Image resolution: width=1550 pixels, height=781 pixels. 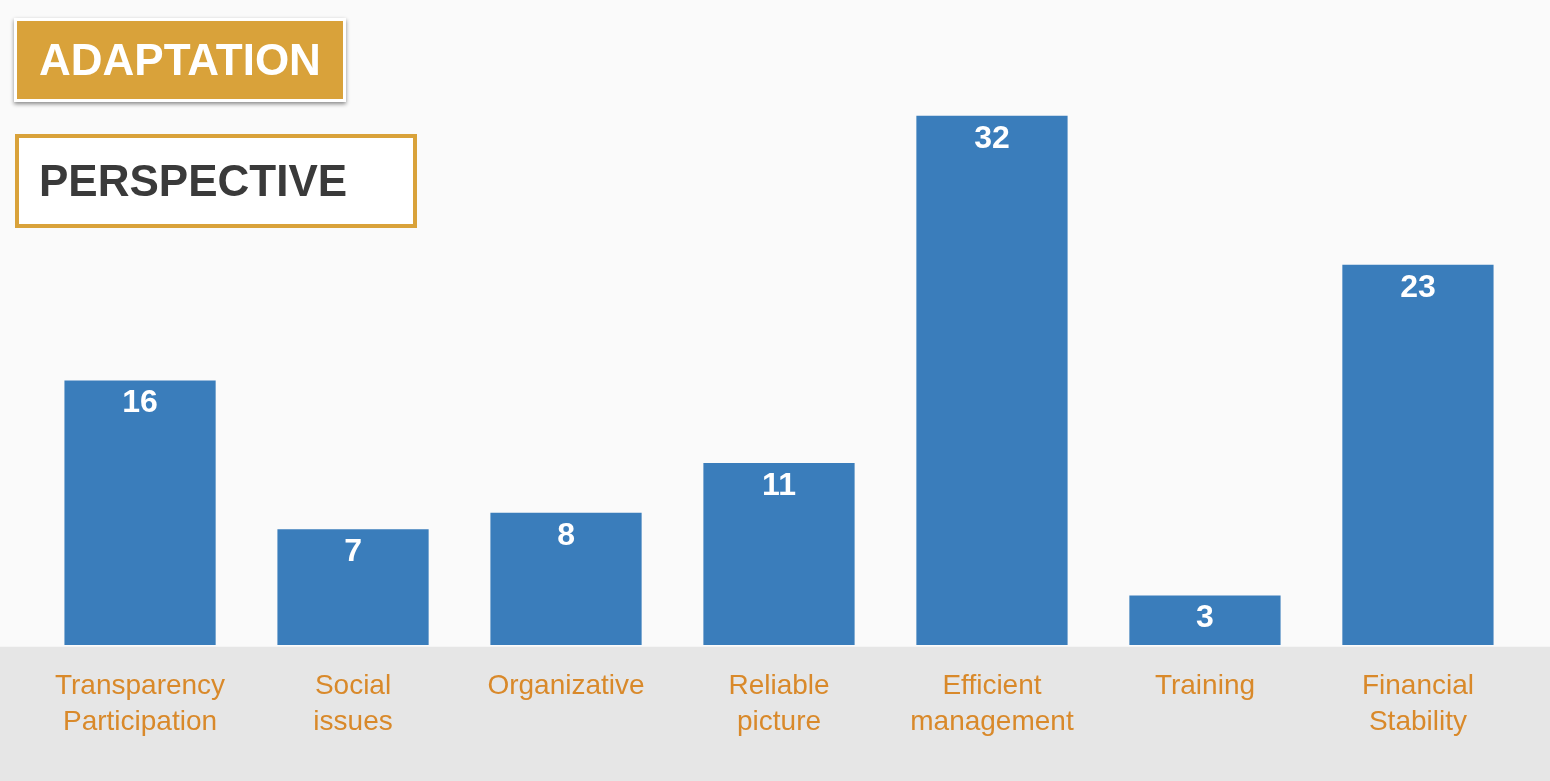 What do you see at coordinates (140, 703) in the screenshot?
I see `x-tick-label: Transparency Participation` at bounding box center [140, 703].